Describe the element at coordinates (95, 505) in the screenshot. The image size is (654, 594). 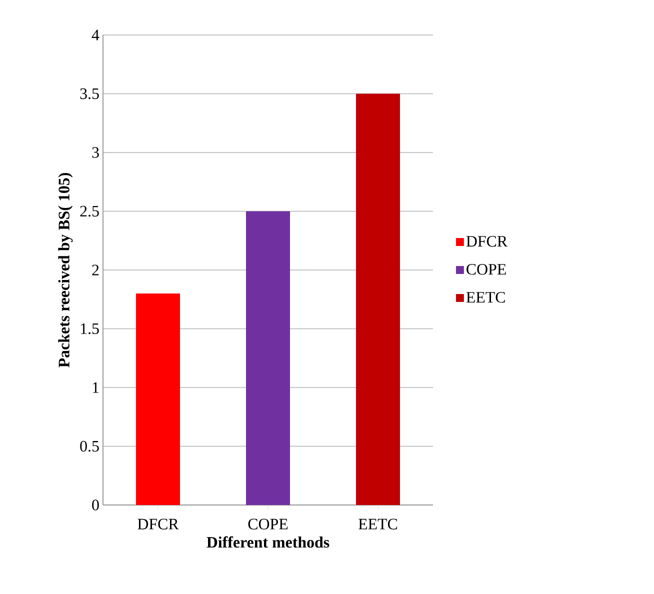
I see `y-tick-label: 0` at that location.